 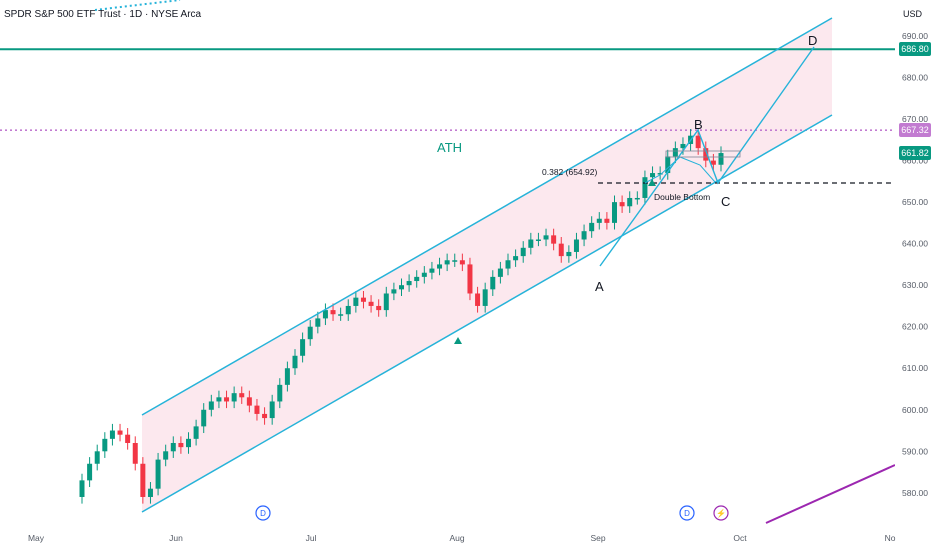 I want to click on symbol-title: SPDR S&P 500 ETF Trust · 1D · NYSE Arca, so click(x=103, y=14).